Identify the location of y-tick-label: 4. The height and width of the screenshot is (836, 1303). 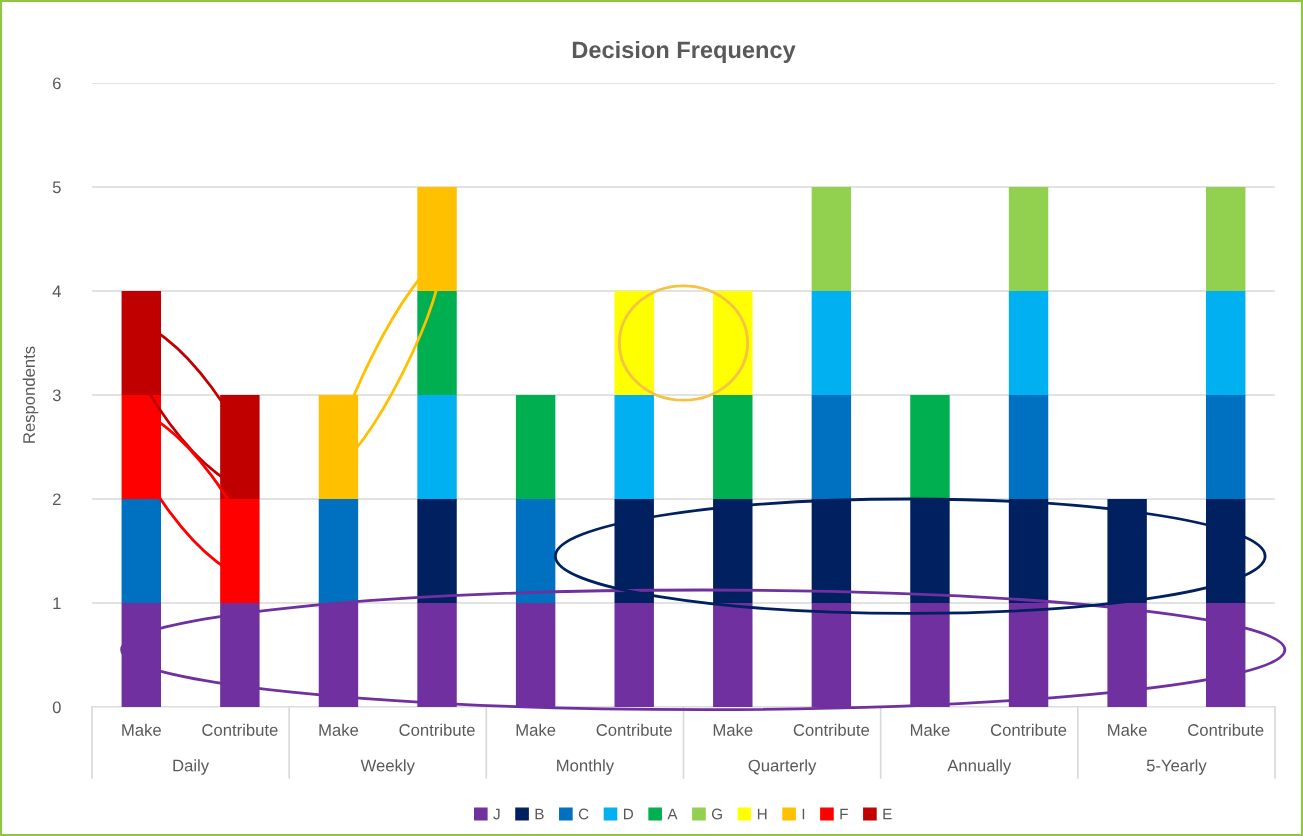
(56, 291).